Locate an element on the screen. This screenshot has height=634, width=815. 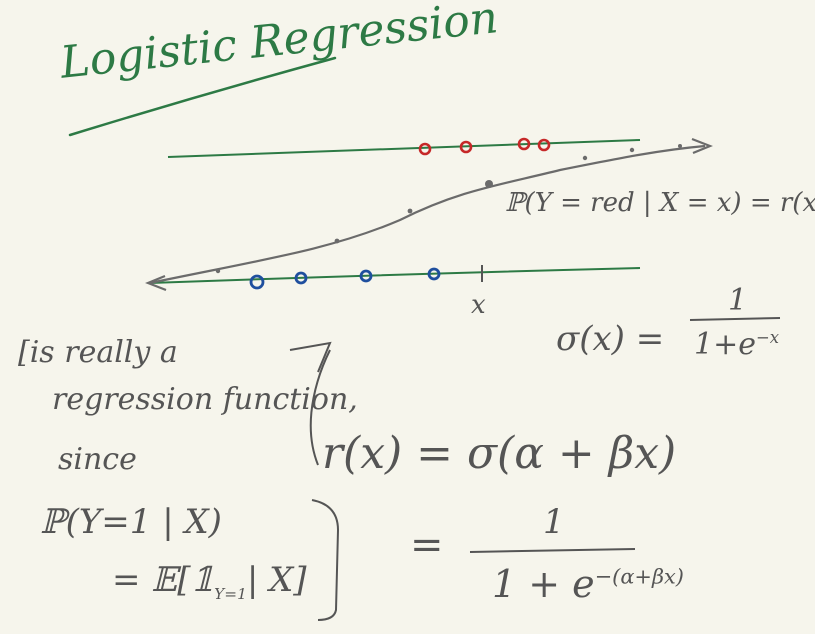
red-points is located at coordinates (484, 146).